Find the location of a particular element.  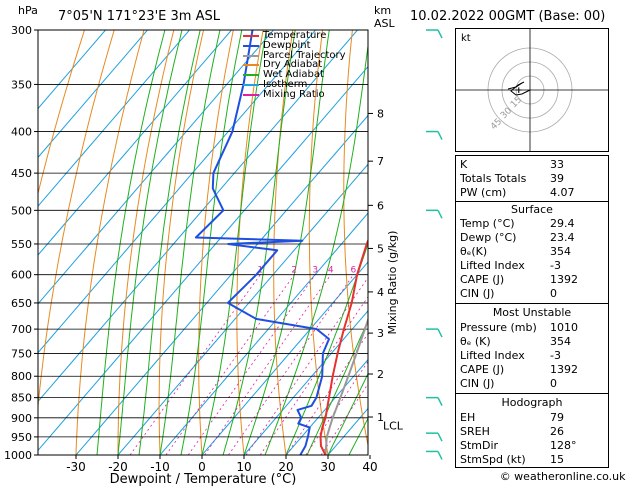

height-tick-label: 7 is located at coordinates (380, 161).